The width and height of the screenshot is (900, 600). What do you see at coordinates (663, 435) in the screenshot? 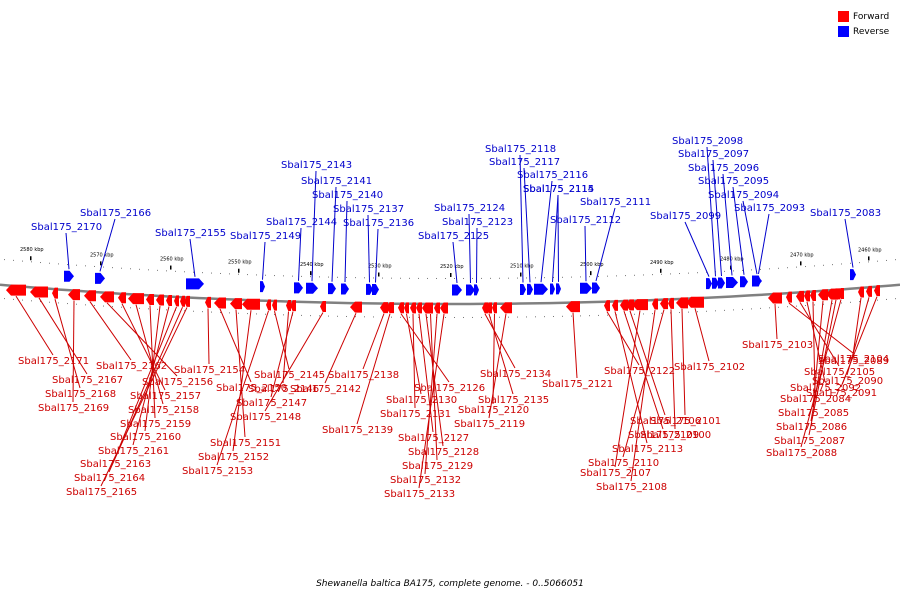
I see `forward-gene-label: Sbal175_2109` at bounding box center [663, 435].